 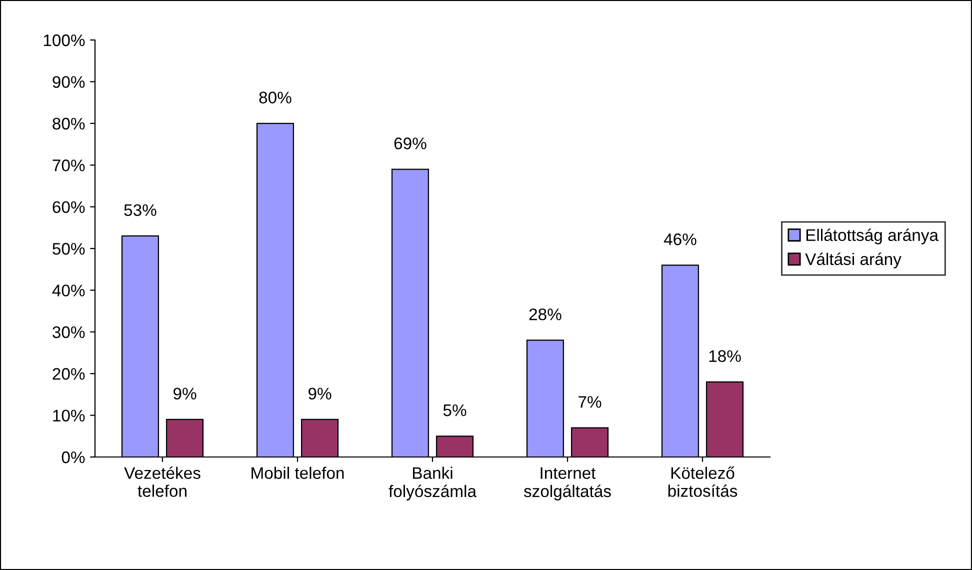 I want to click on data-label: 53%, so click(x=140, y=210).